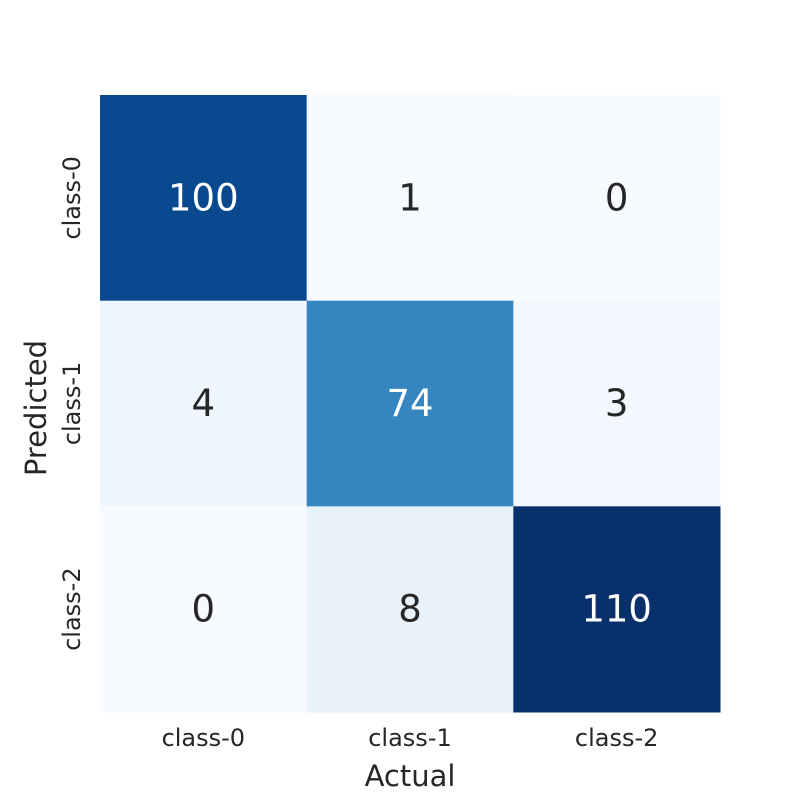 The width and height of the screenshot is (800, 800). I want to click on x-tick-label-0: class-0, so click(204, 738).